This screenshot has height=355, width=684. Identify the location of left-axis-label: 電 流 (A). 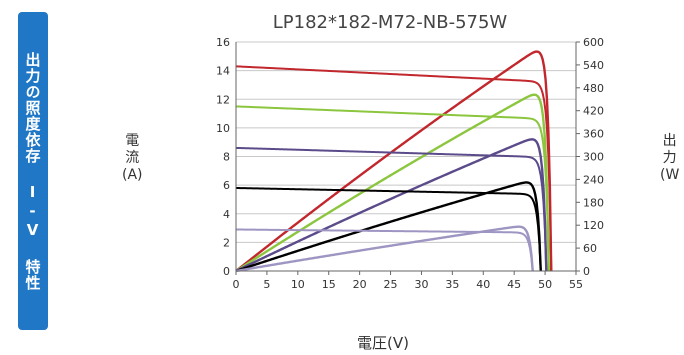
(132, 158).